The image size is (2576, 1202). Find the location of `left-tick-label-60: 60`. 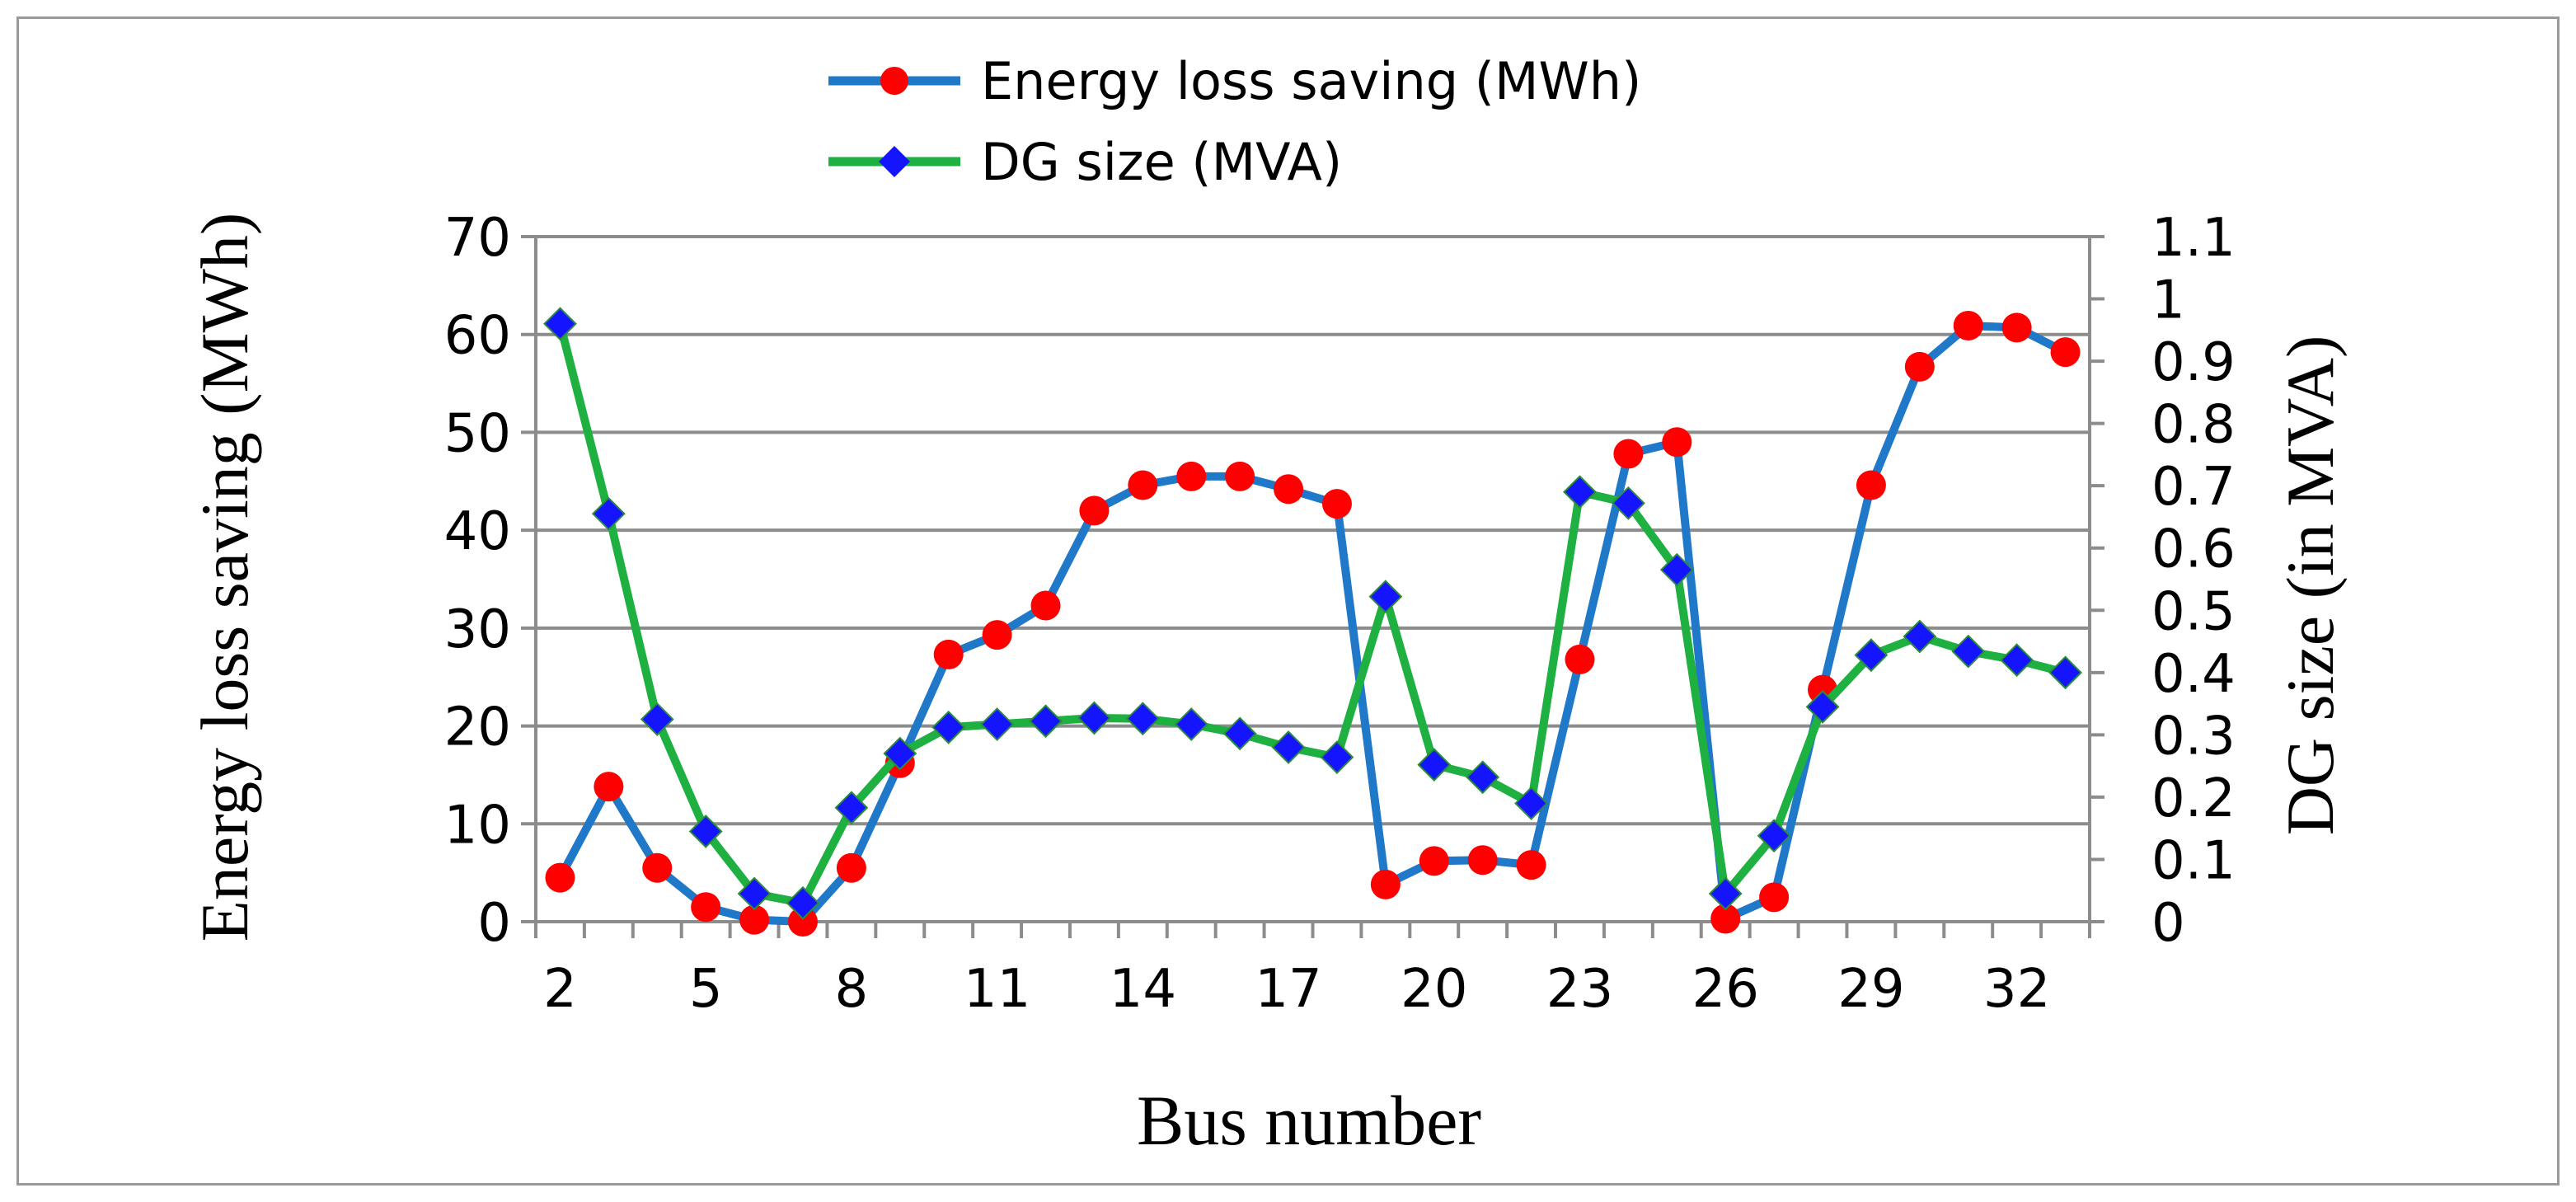

left-tick-label-60: 60 is located at coordinates (478, 336).